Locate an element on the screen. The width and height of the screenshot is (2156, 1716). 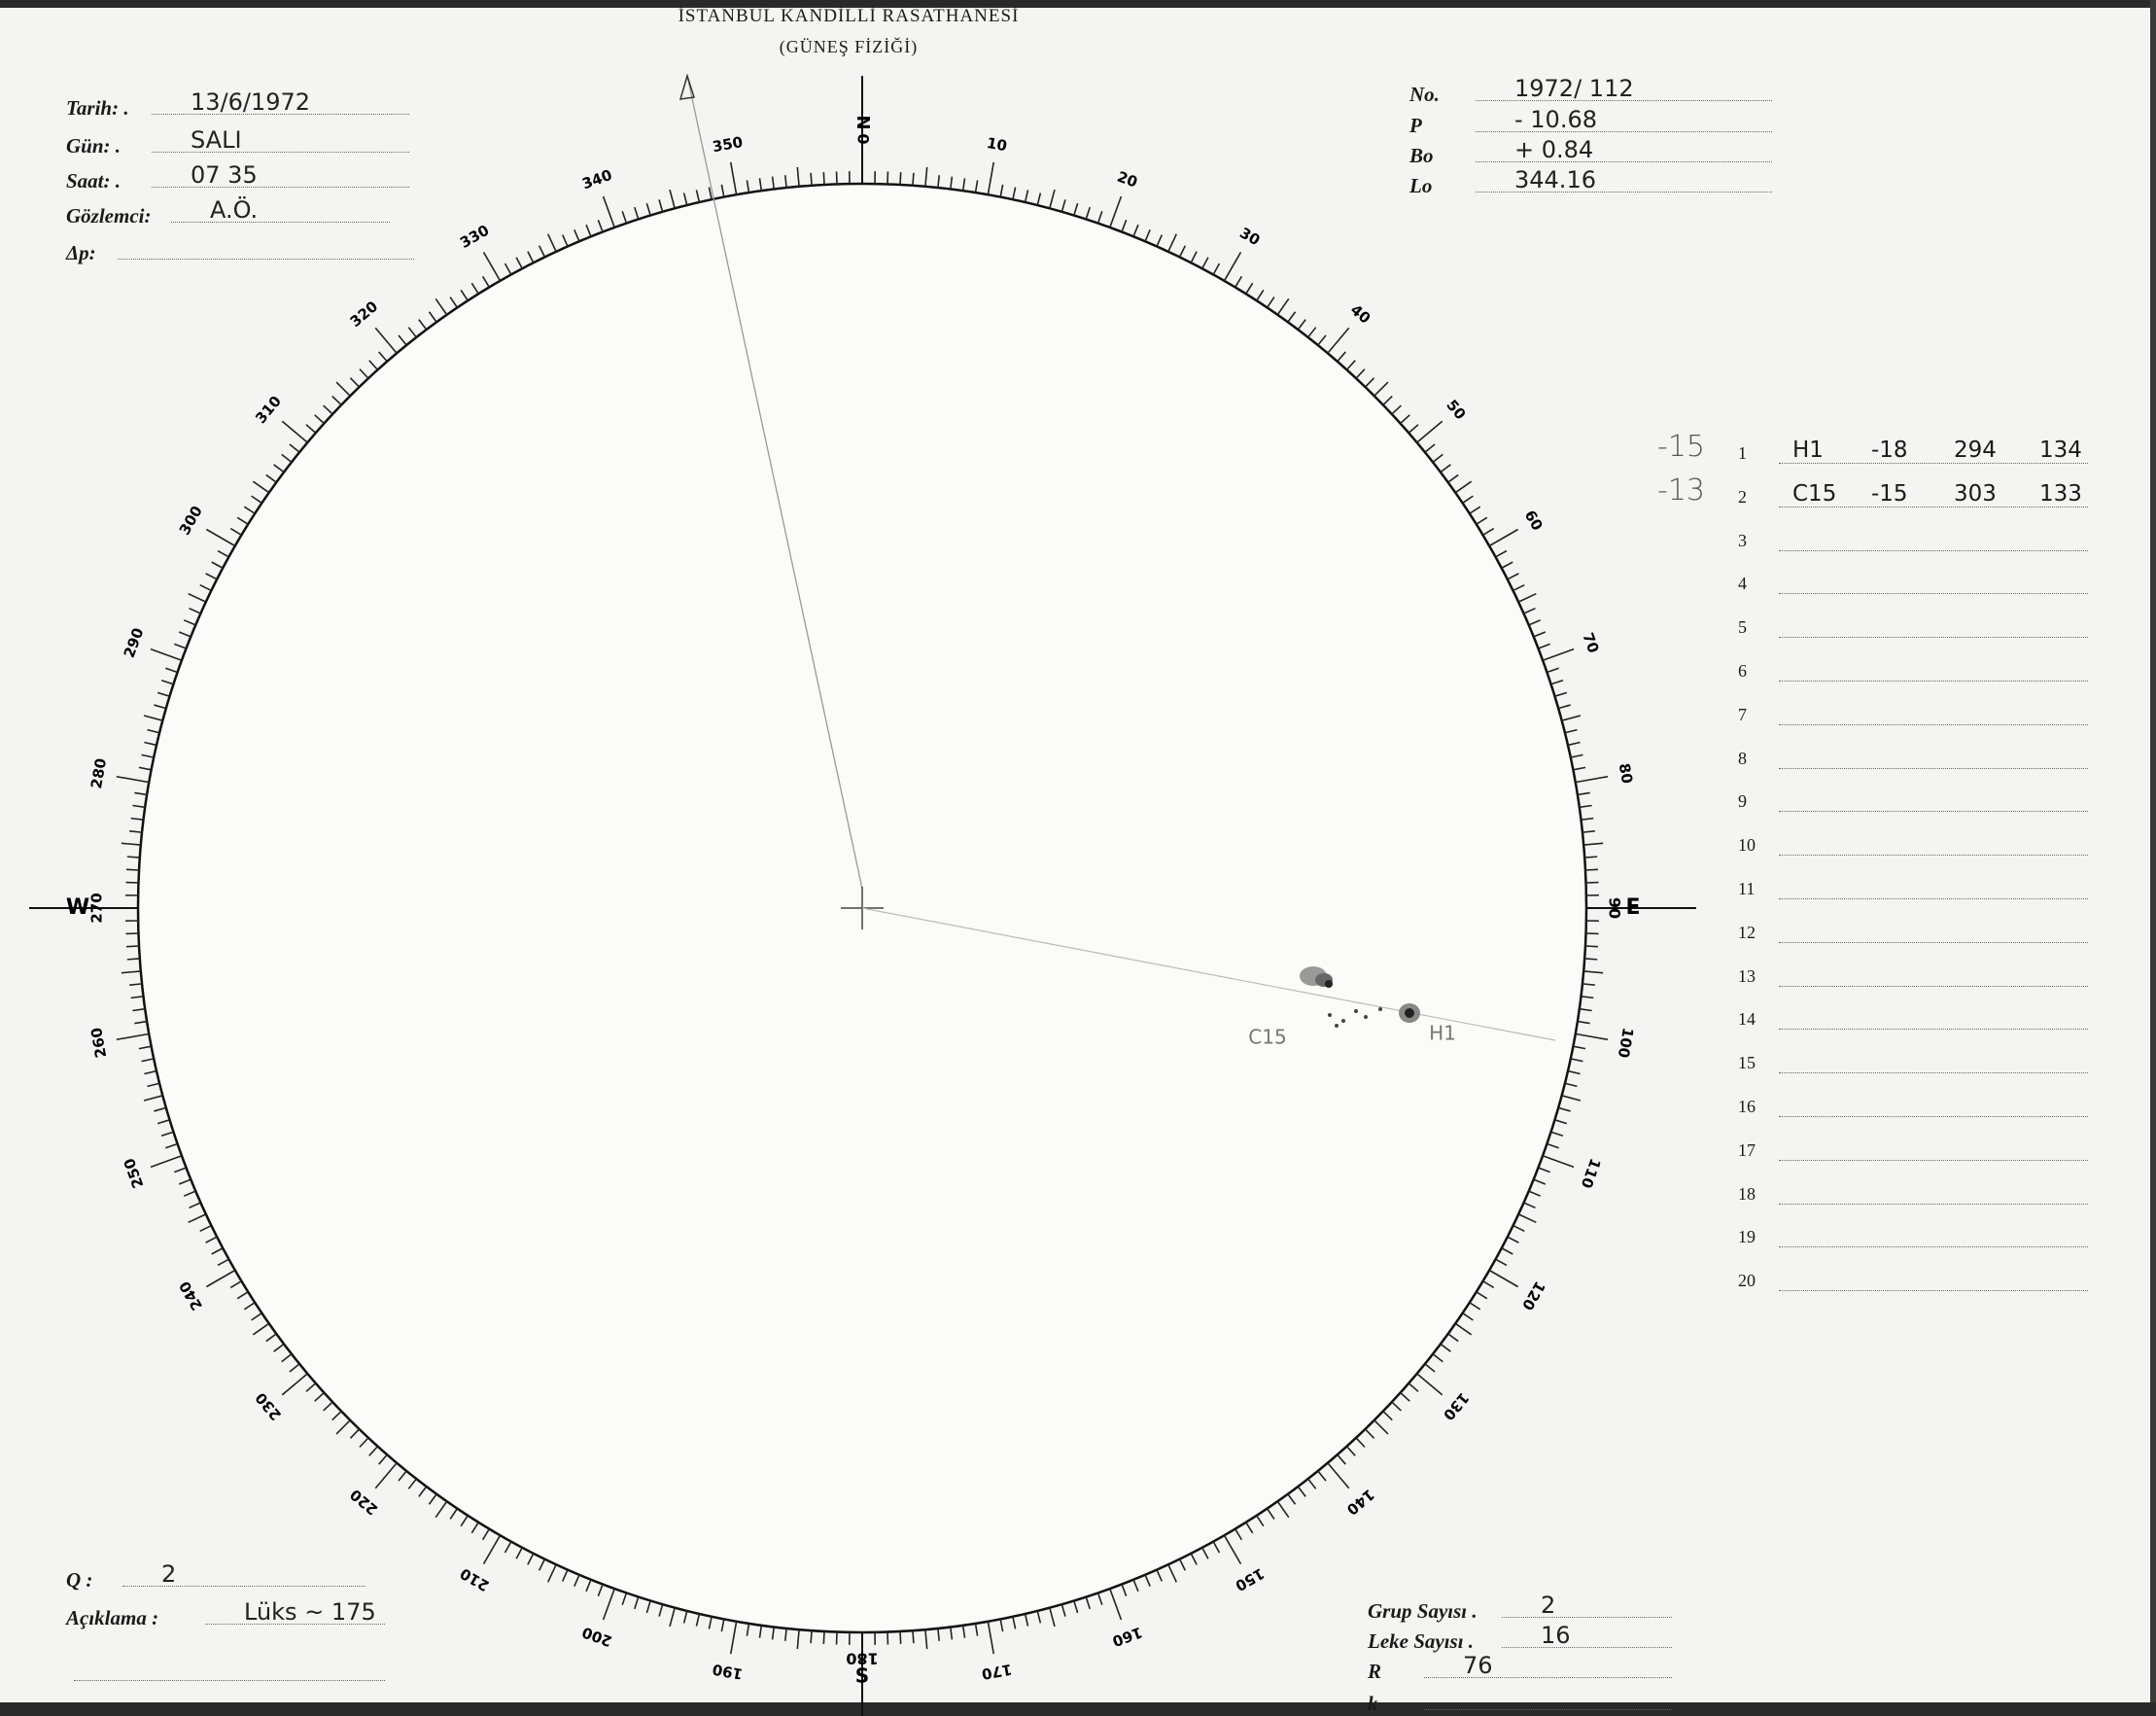
group-row-number: 15 is located at coordinates (1747, 1063).